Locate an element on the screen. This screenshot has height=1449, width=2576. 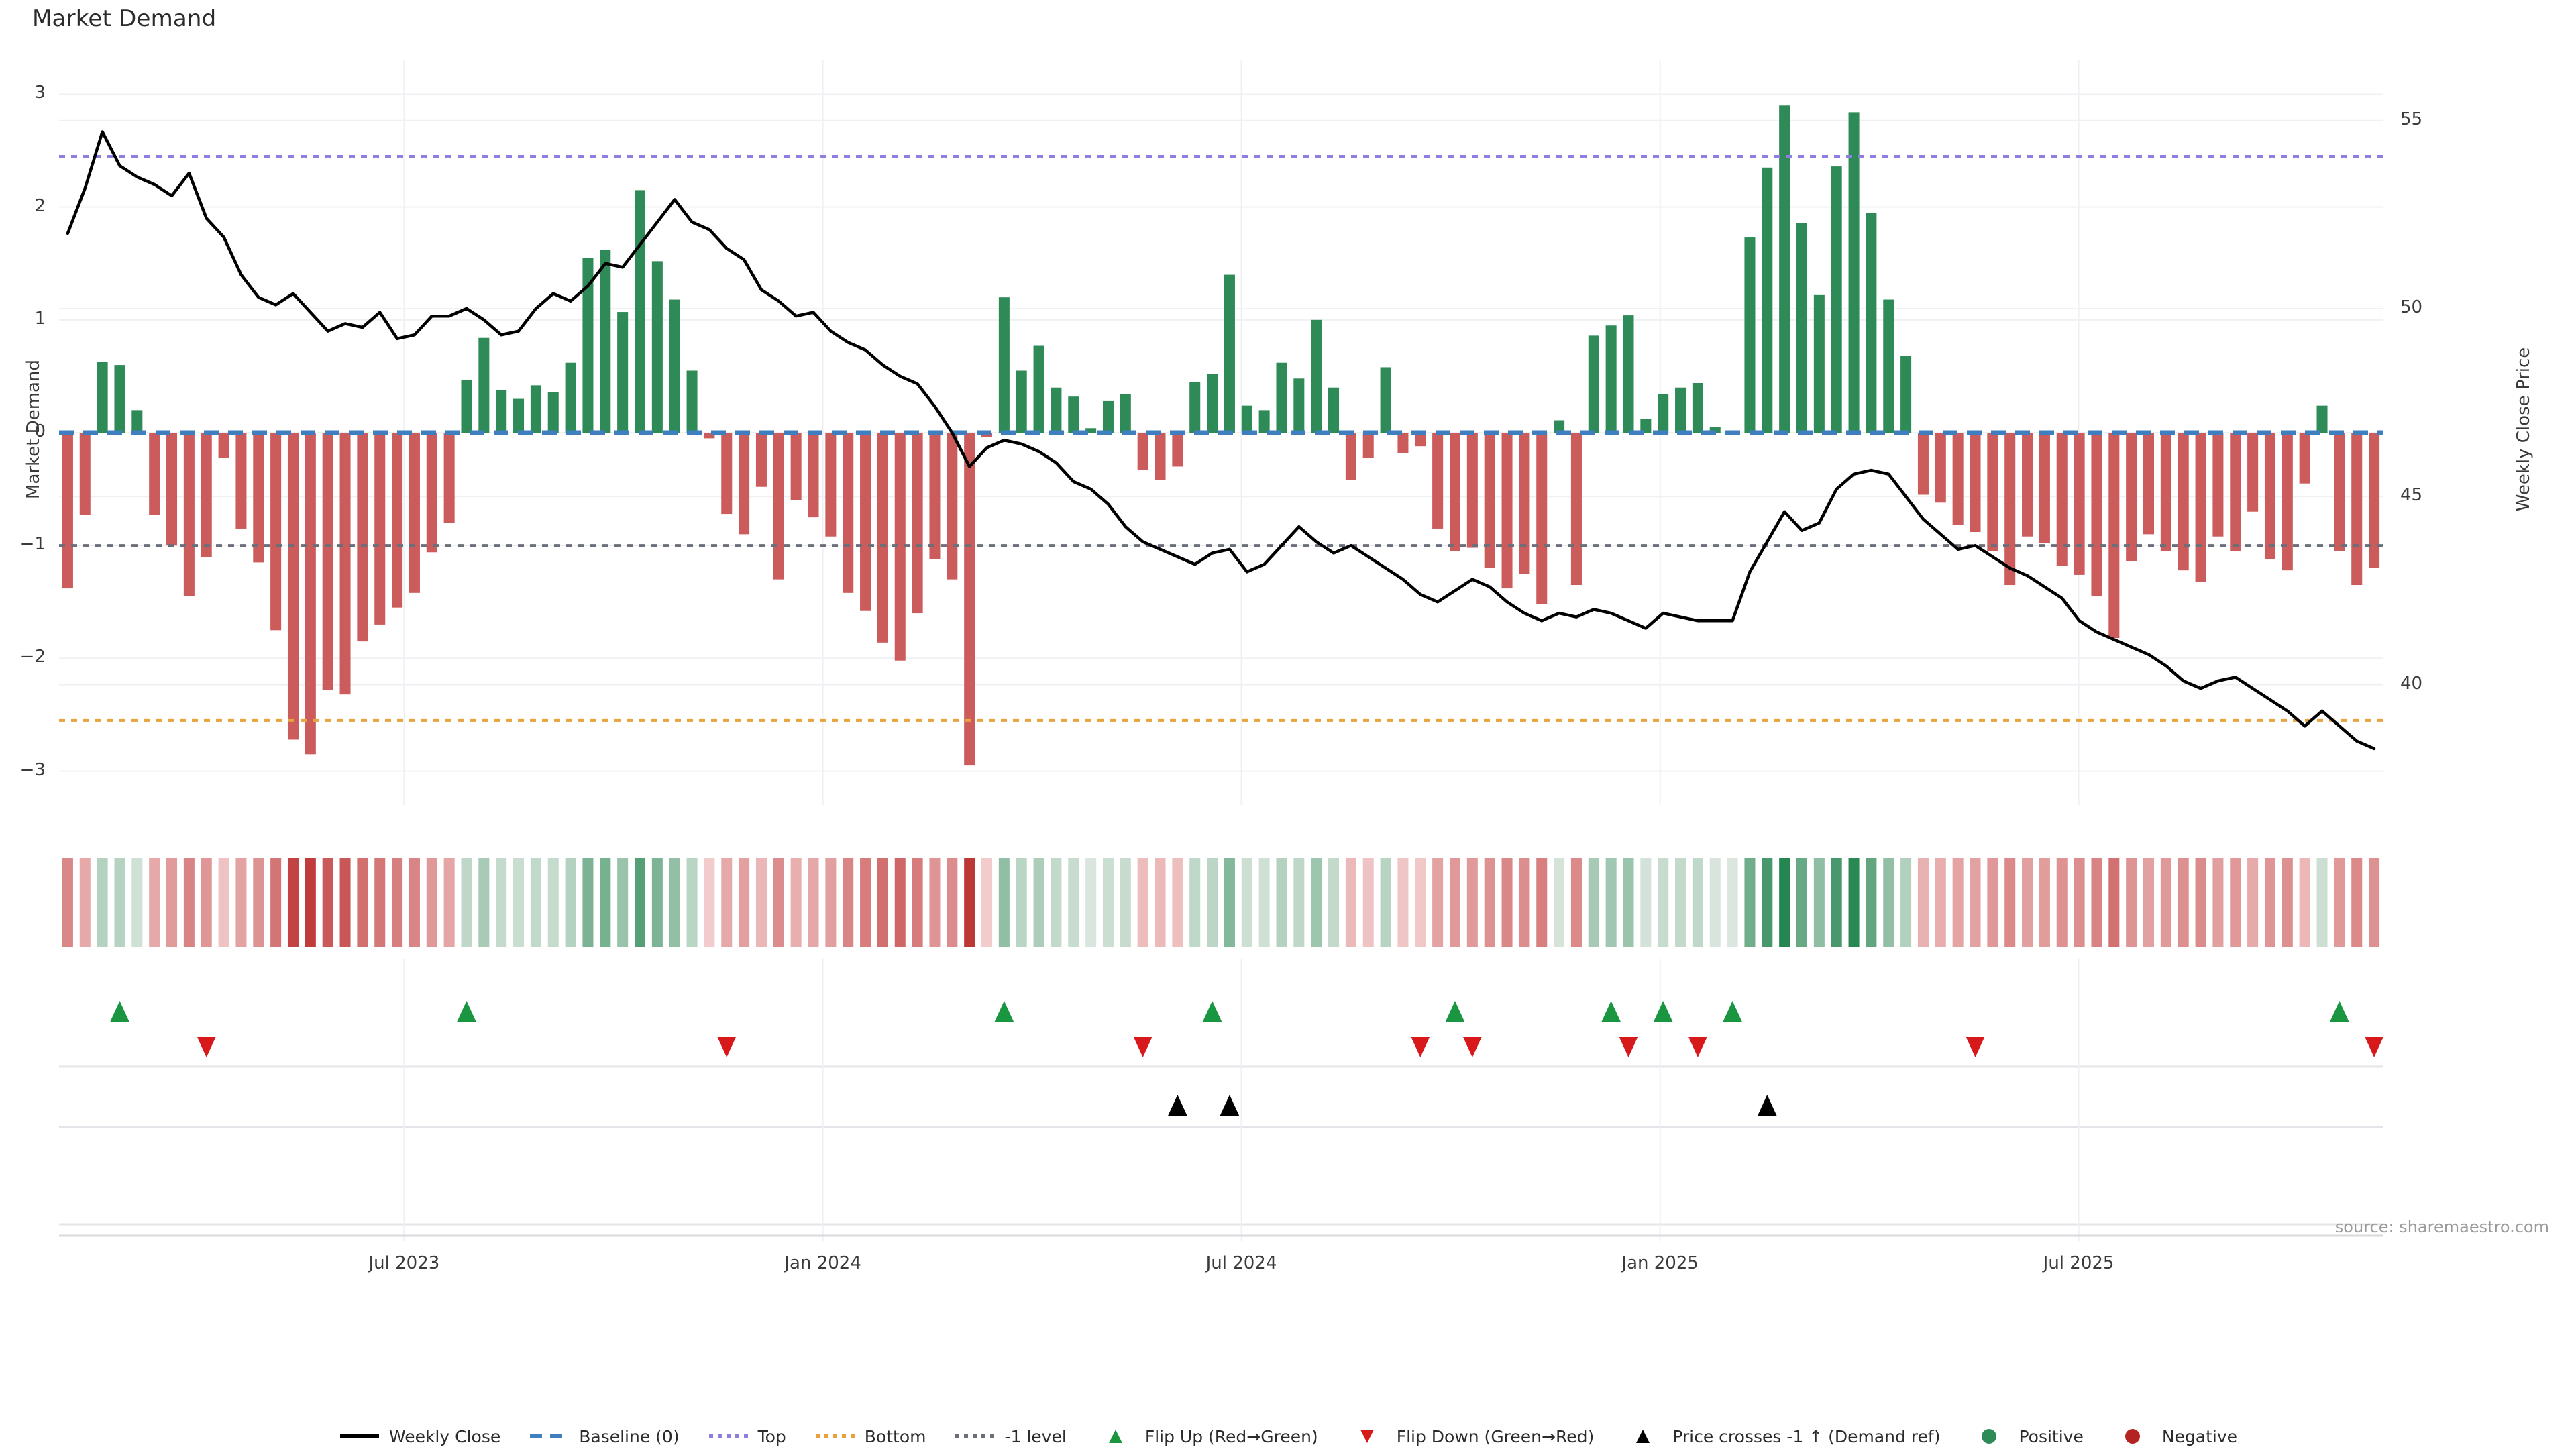
left-axis-tick: 3 is located at coordinates (40, 93).